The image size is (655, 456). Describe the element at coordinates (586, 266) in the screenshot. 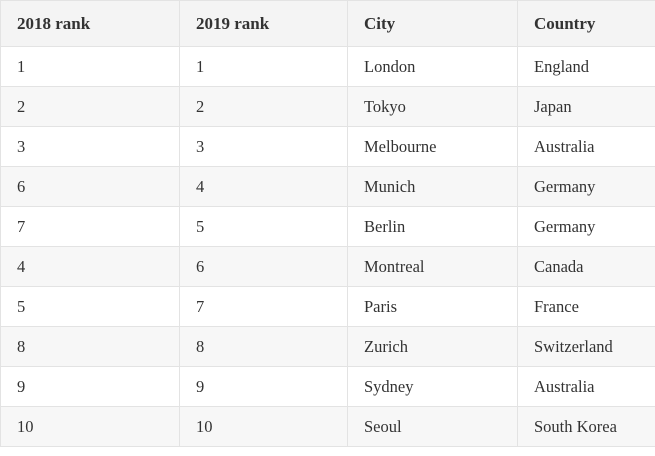

I see `table-cell: Canada` at that location.